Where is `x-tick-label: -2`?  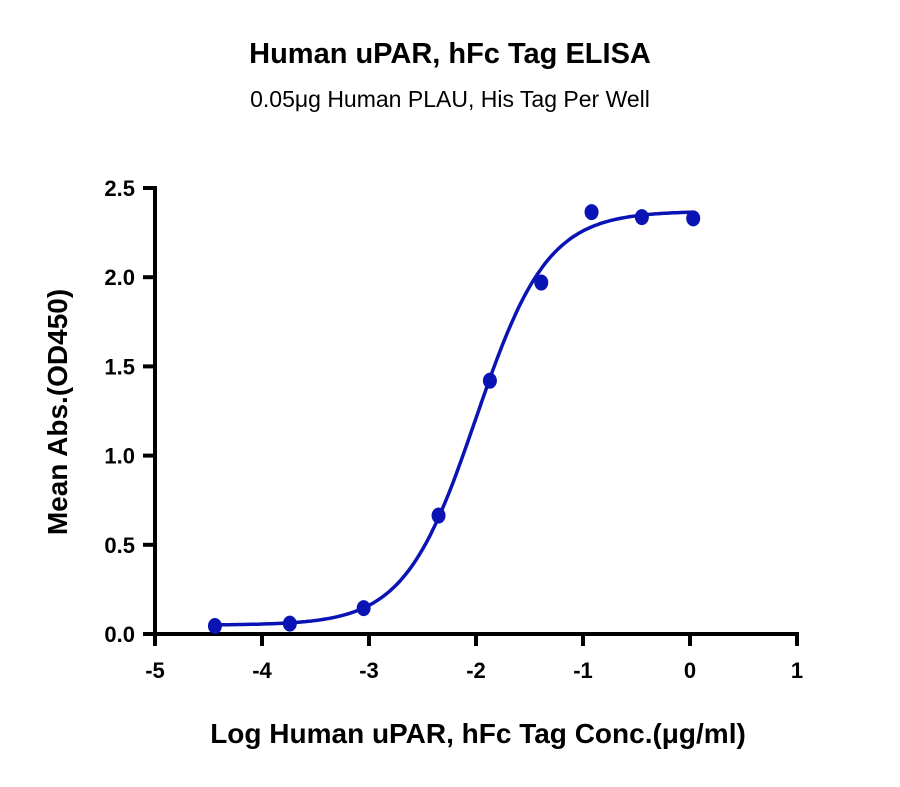
x-tick-label: -2 is located at coordinates (476, 670).